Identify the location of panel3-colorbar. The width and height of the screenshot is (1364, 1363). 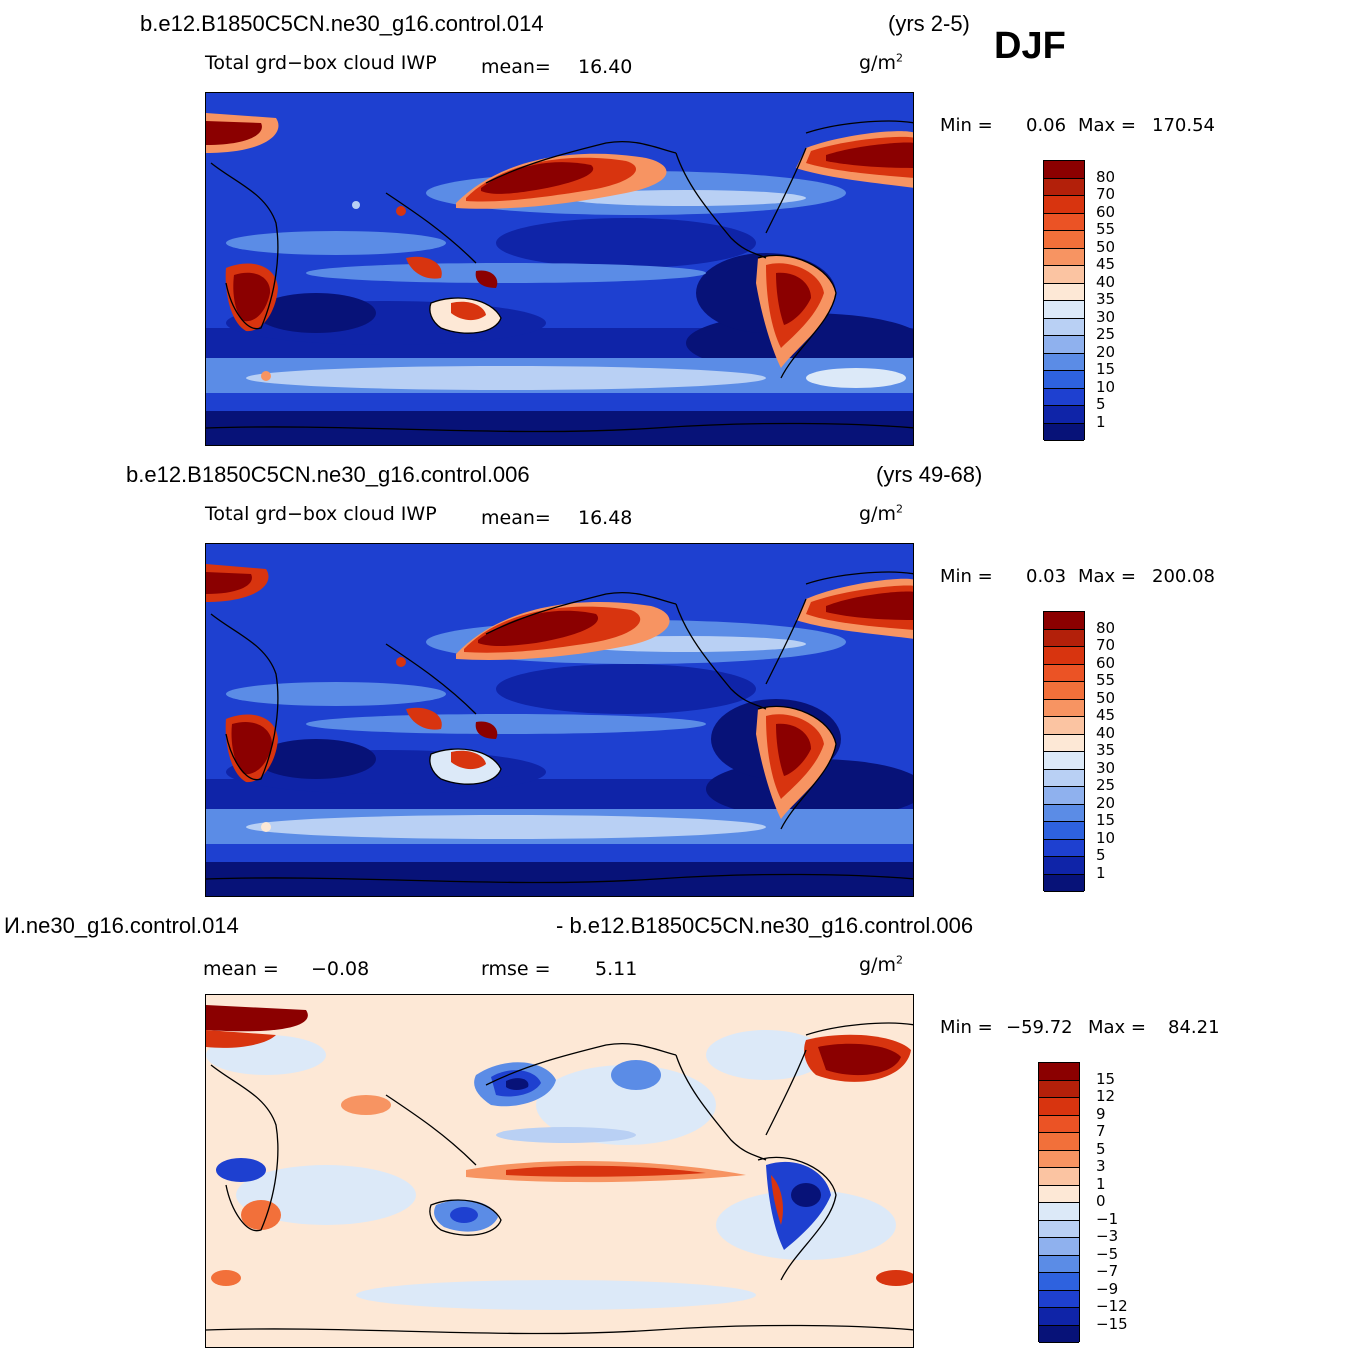
(1059, 1202).